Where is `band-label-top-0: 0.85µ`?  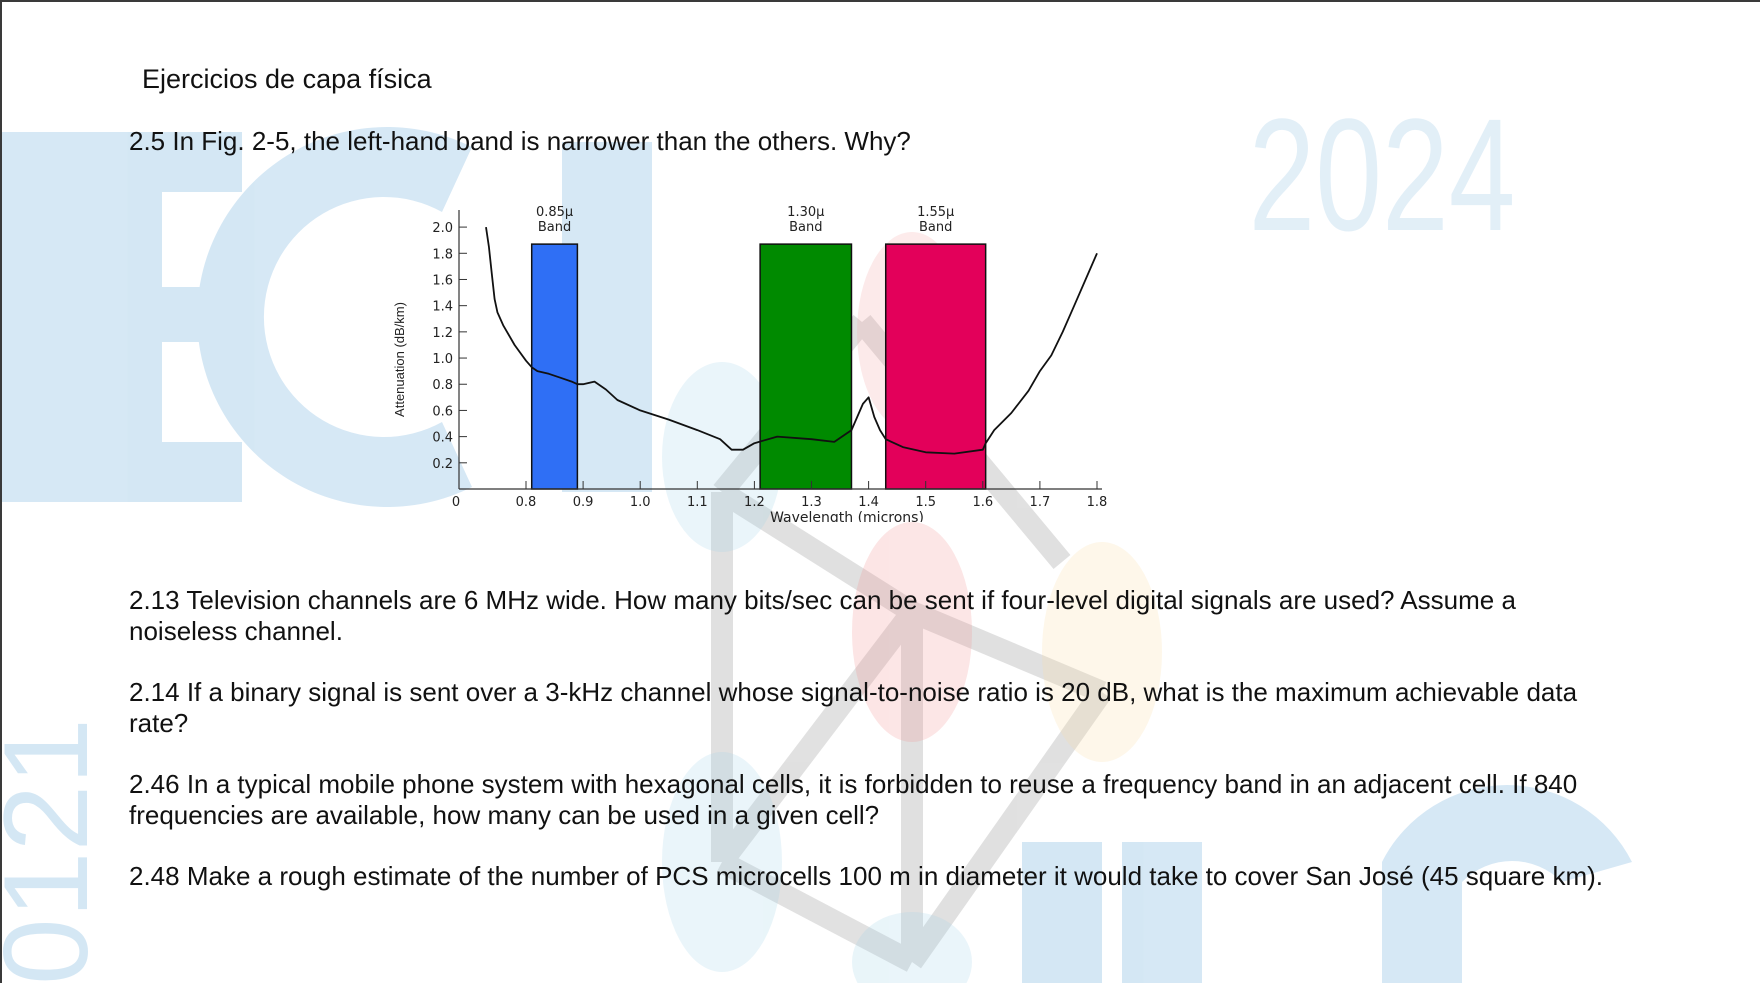
band-label-top-0: 0.85µ is located at coordinates (554, 212).